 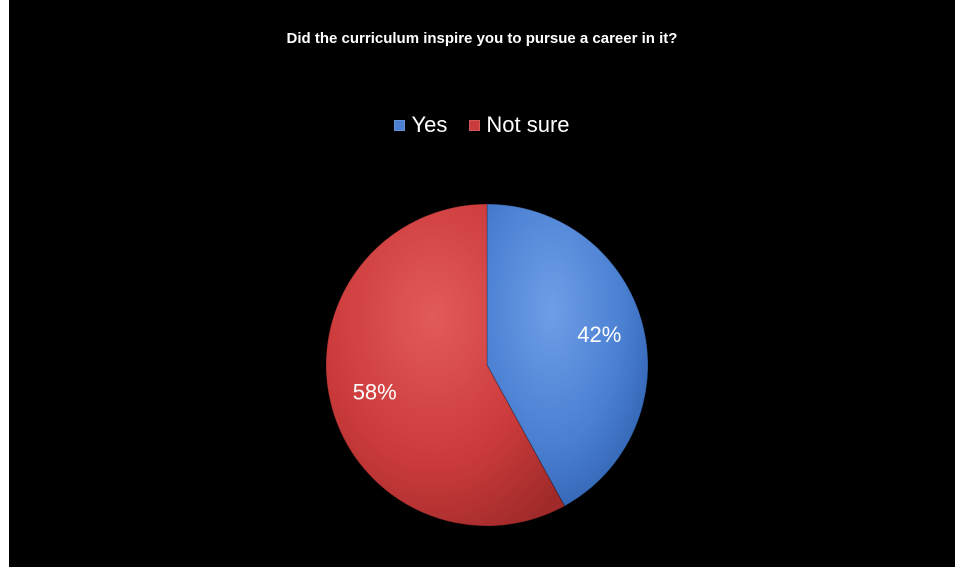 I want to click on data-label-not-sure: 58%, so click(x=375, y=392).